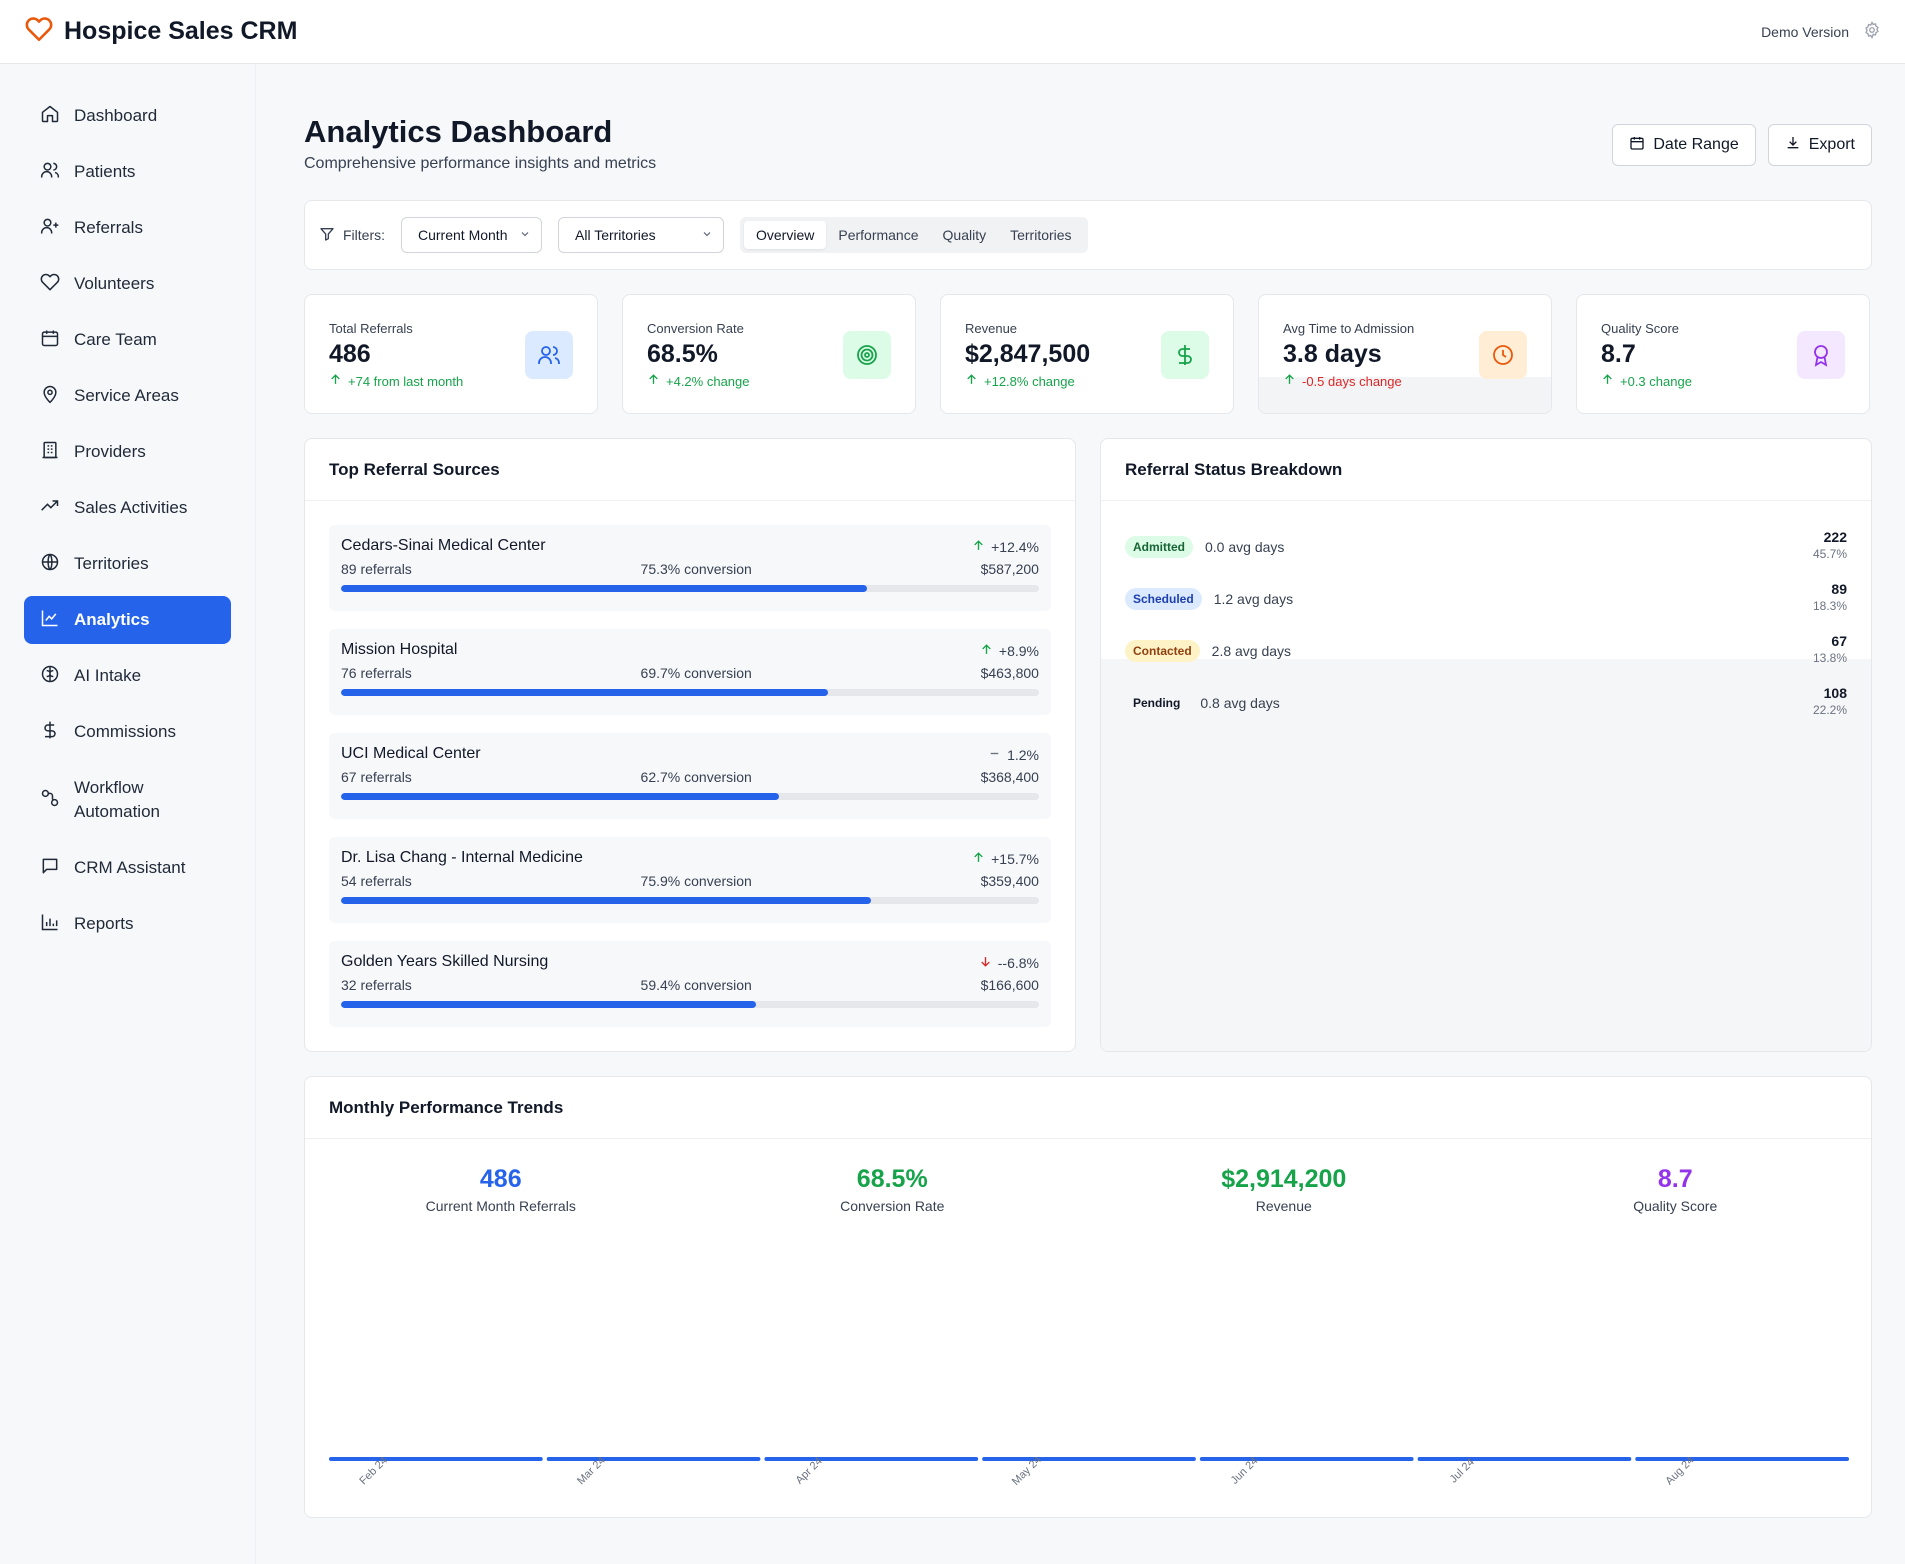 The image size is (1905, 1564). I want to click on source-revenue: $587,200, so click(1009, 569).